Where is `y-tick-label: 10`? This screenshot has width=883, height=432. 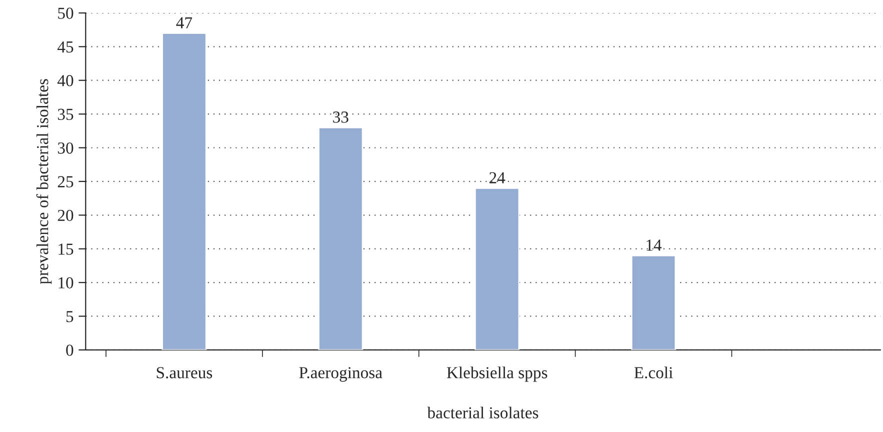
y-tick-label: 10 is located at coordinates (66, 282).